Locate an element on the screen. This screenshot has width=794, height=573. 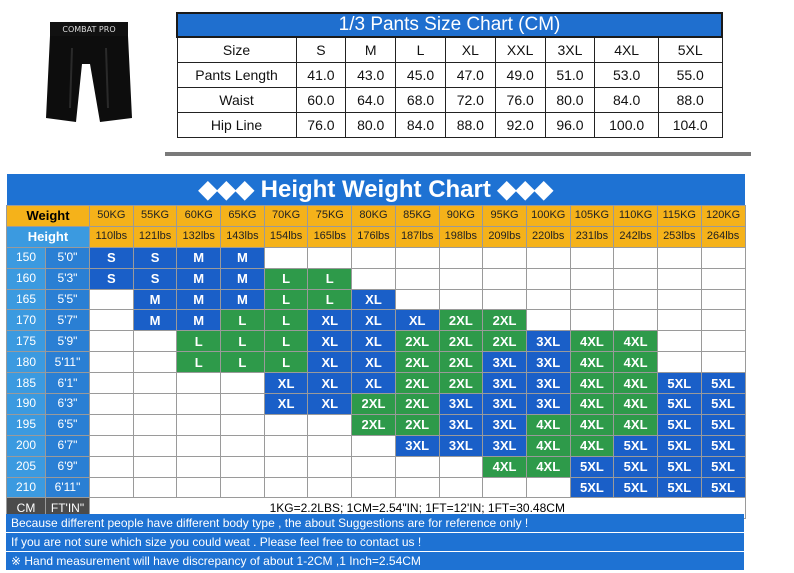
height-row: 150 5'0" S S M M is located at coordinates (376, 257).